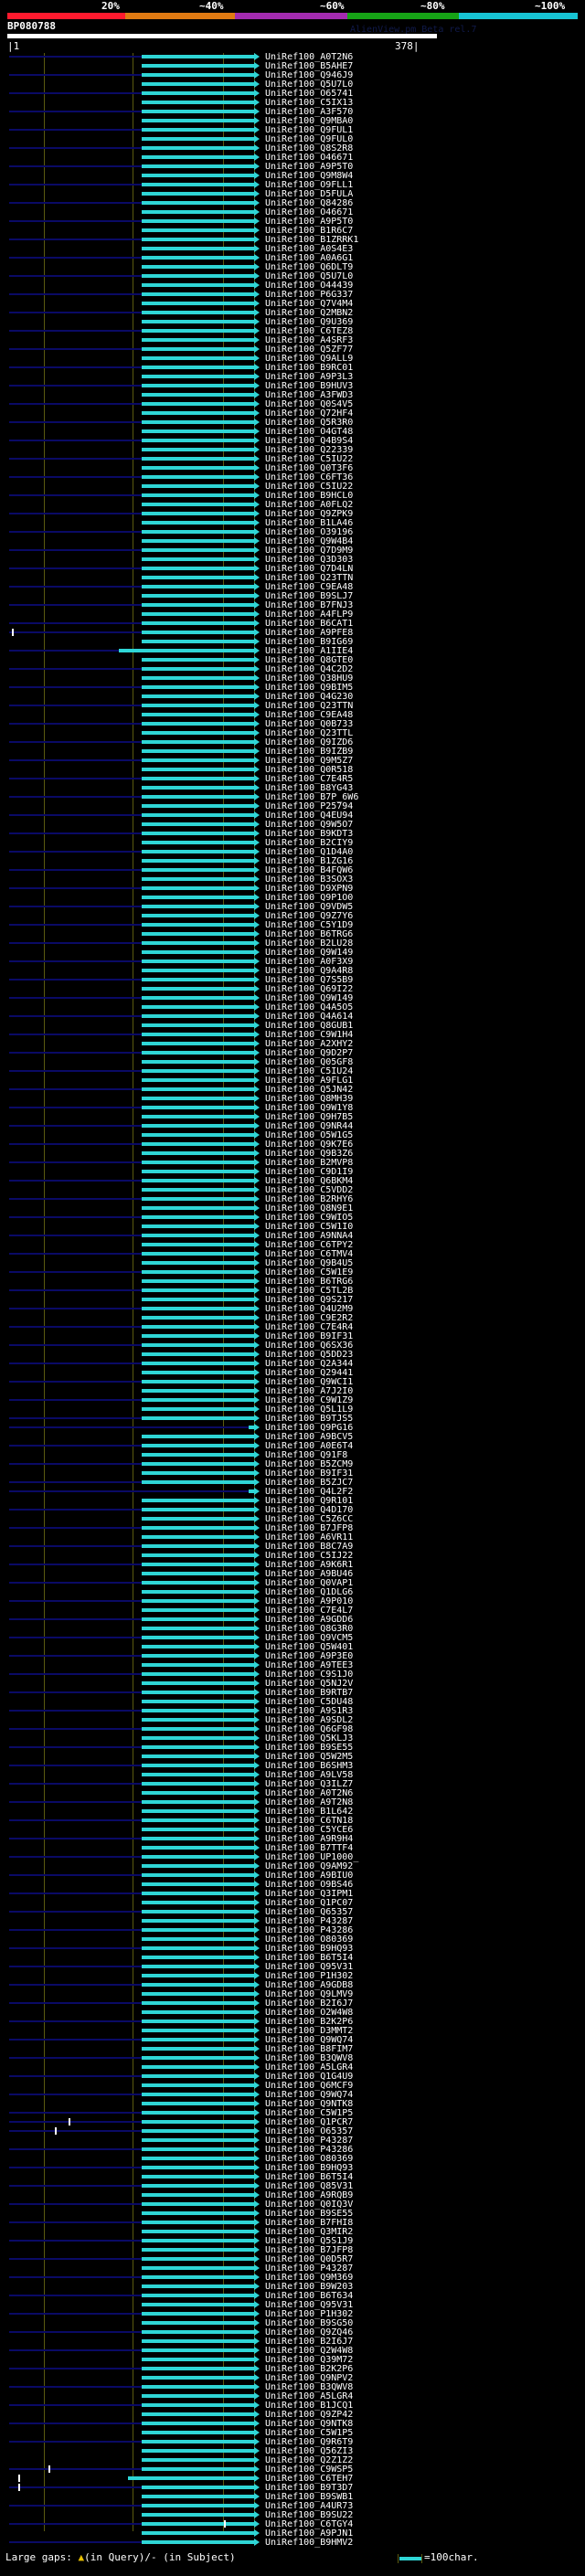 The image size is (585, 2576). I want to click on subject-id-label: UniRef100_Q0D5R7, so click(310, 2259).